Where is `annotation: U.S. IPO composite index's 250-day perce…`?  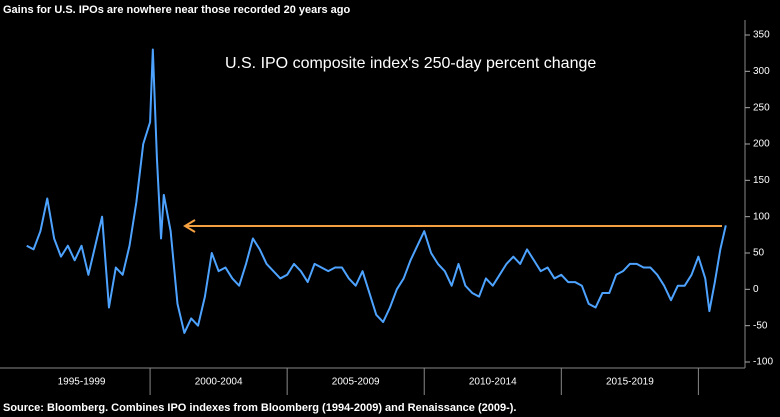
annotation: U.S. IPO composite index's 250-day perce… is located at coordinates (410, 63).